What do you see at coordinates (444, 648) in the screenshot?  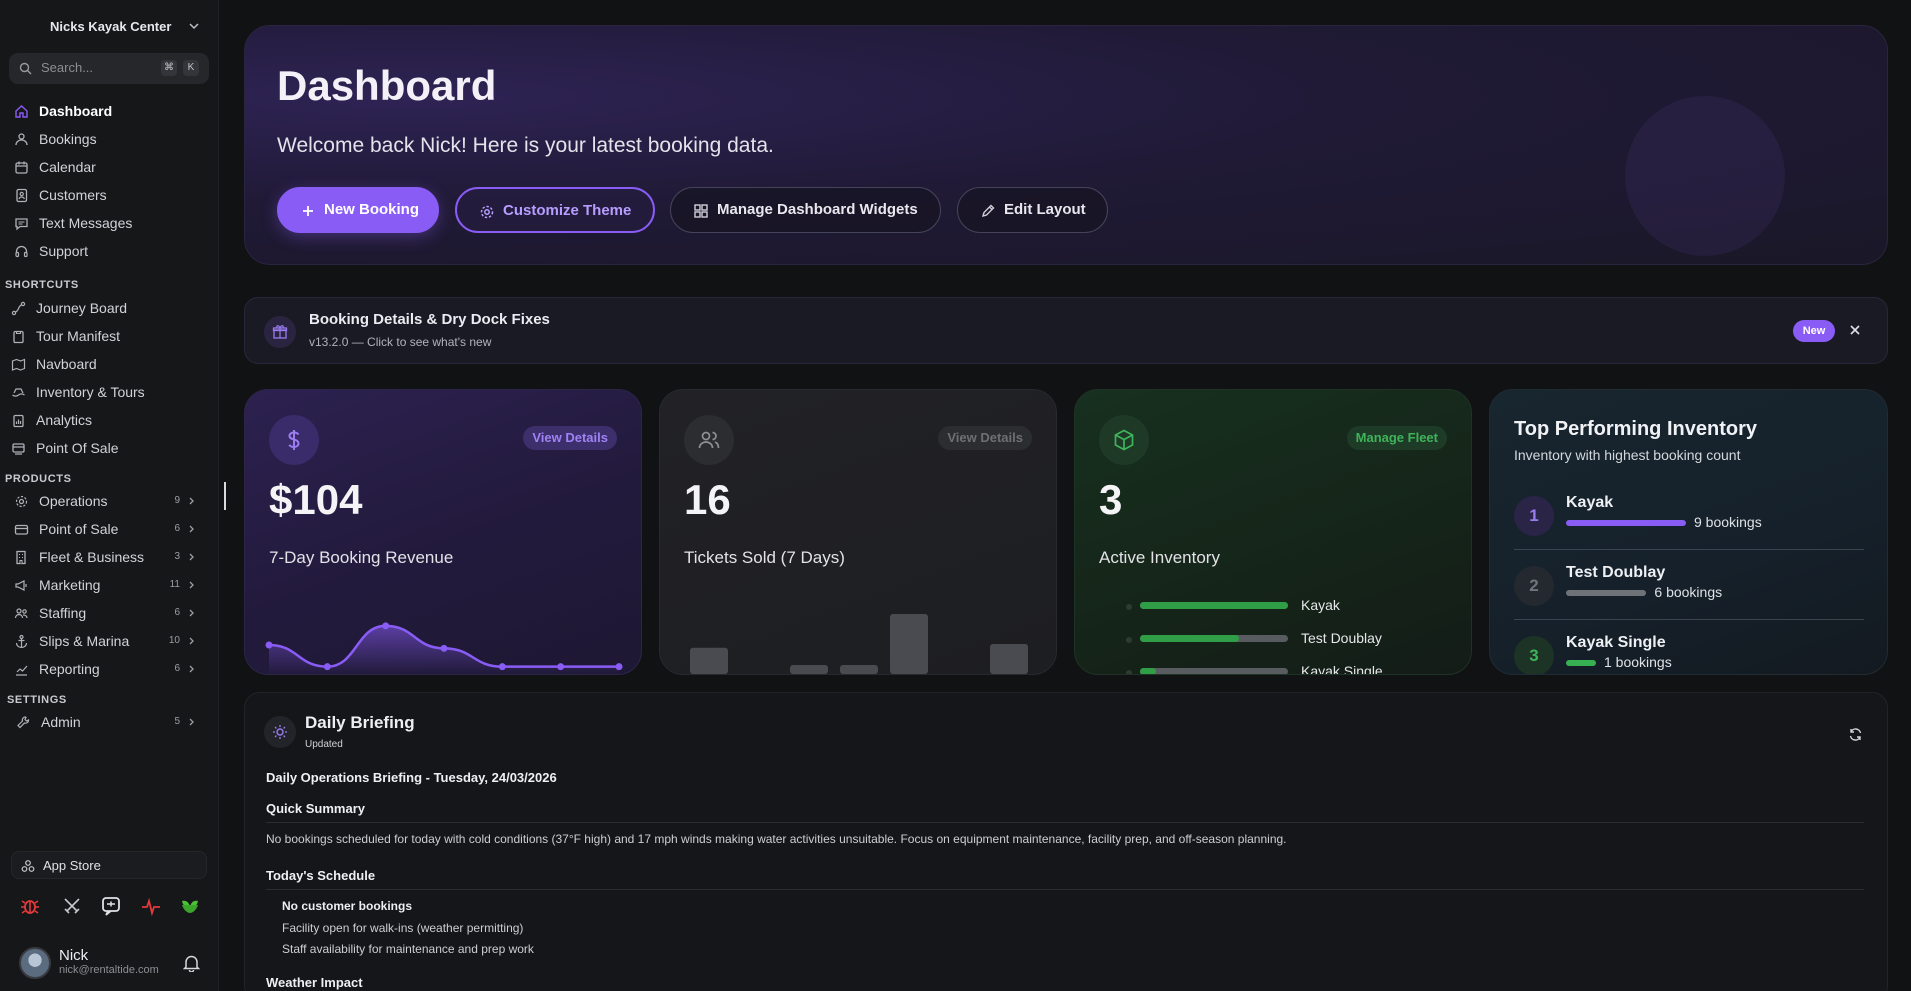 I see `revenue-sparkline` at bounding box center [444, 648].